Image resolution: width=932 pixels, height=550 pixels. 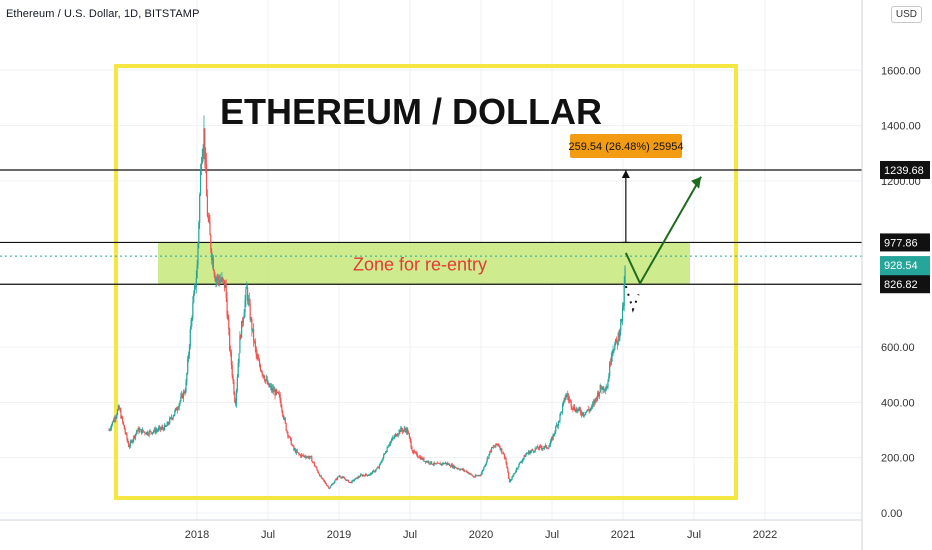 What do you see at coordinates (424, 263) in the screenshot?
I see `zone-rect` at bounding box center [424, 263].